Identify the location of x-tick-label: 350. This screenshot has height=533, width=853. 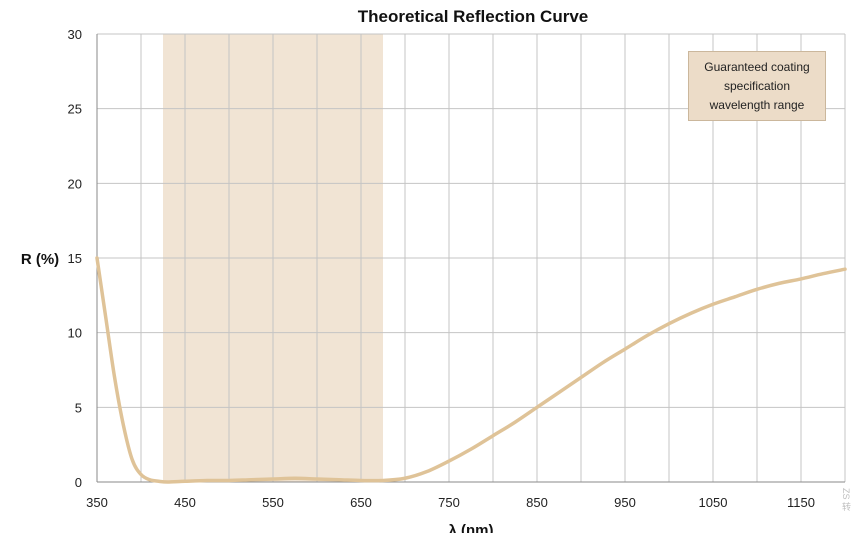
(97, 502).